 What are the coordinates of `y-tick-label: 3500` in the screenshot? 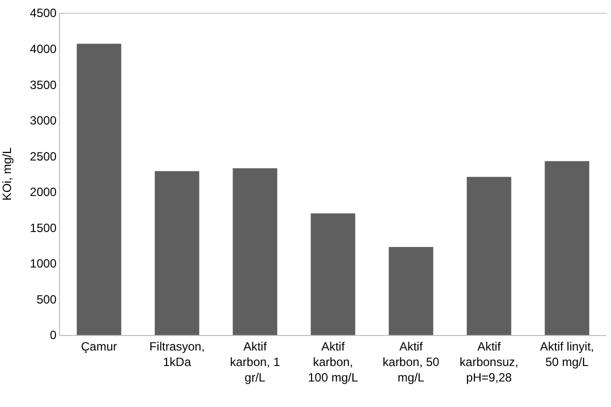 It's located at (43, 85).